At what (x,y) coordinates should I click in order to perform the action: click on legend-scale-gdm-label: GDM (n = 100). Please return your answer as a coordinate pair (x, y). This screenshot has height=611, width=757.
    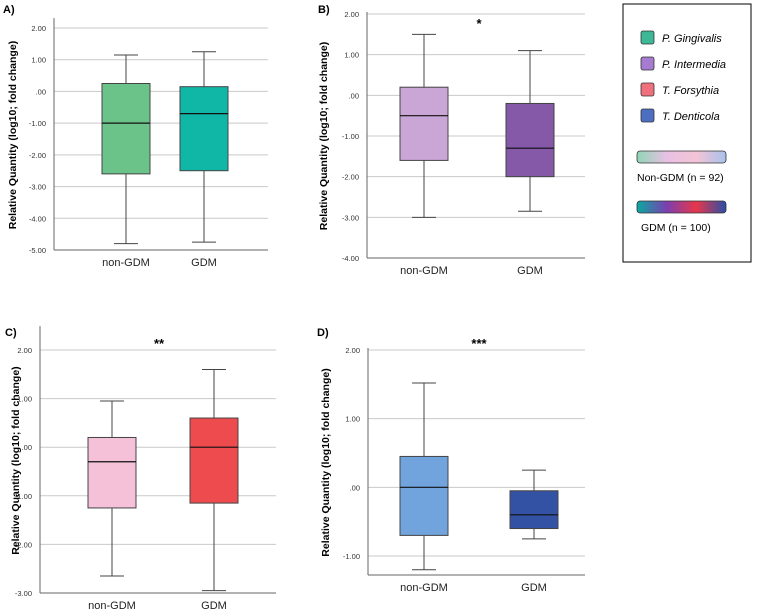
    Looking at the image, I should click on (676, 228).